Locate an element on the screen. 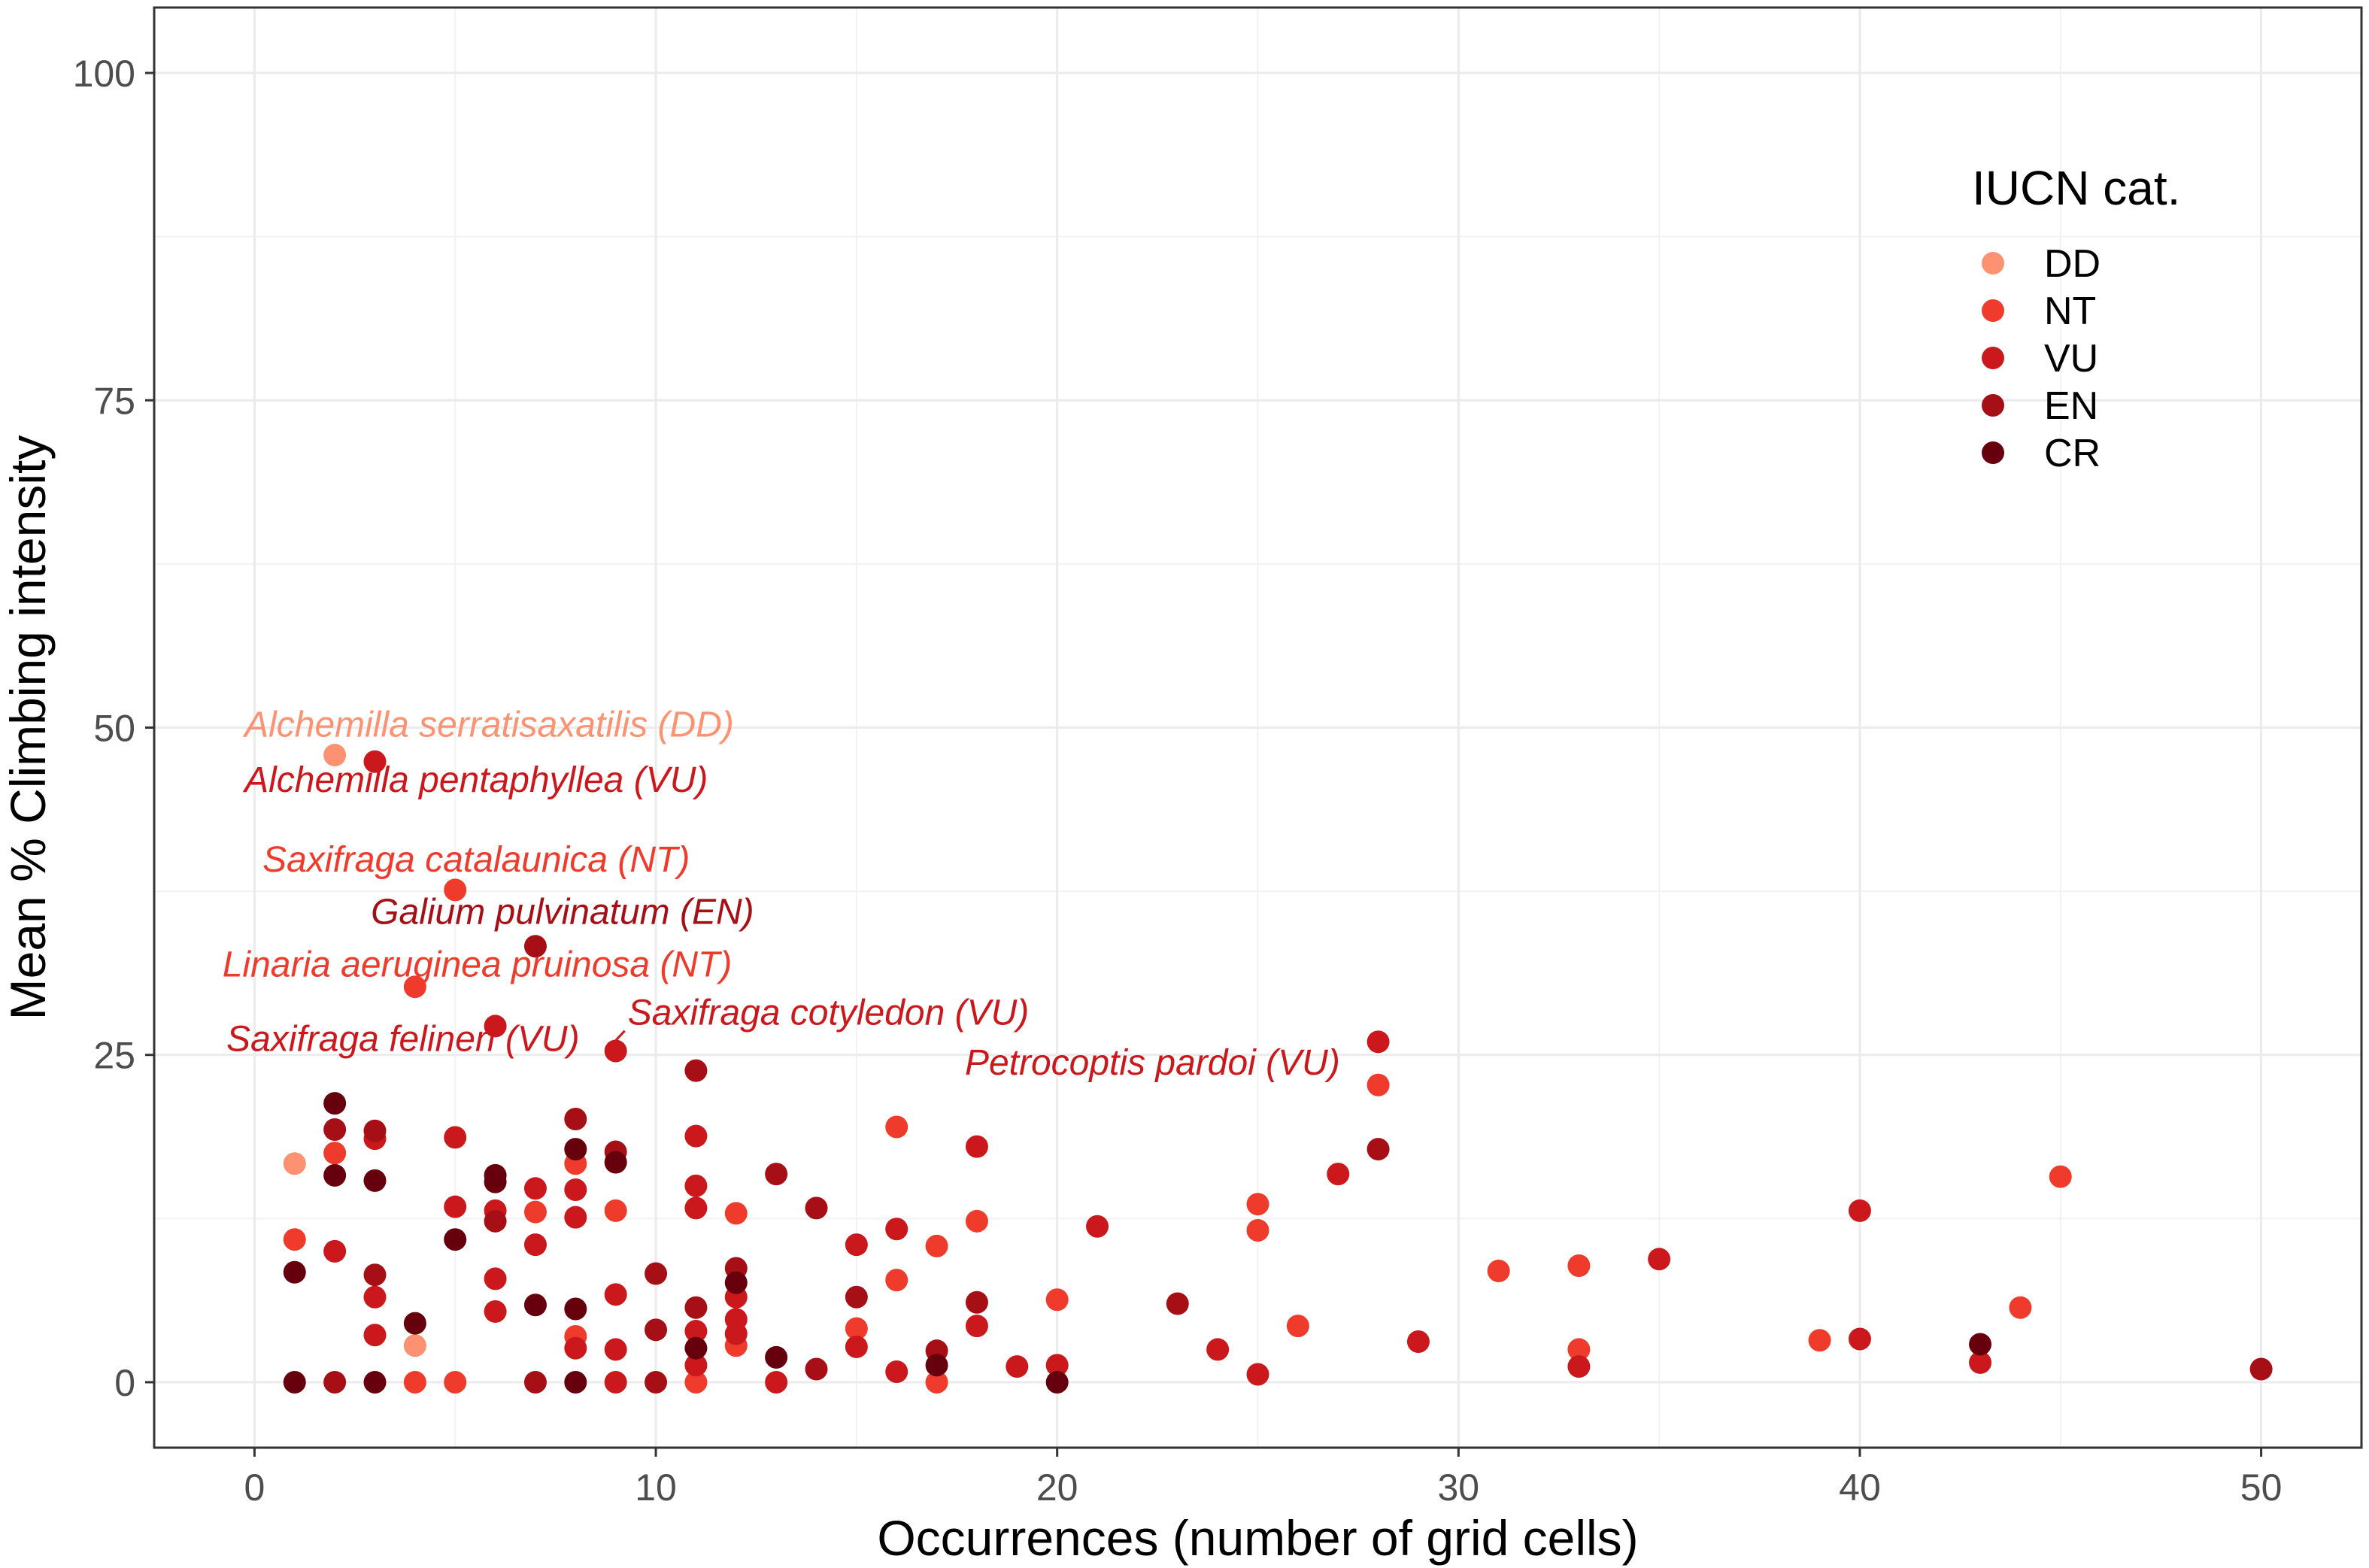 Image resolution: width=2369 pixels, height=1568 pixels. x-tick-label: 30 is located at coordinates (1459, 1488).